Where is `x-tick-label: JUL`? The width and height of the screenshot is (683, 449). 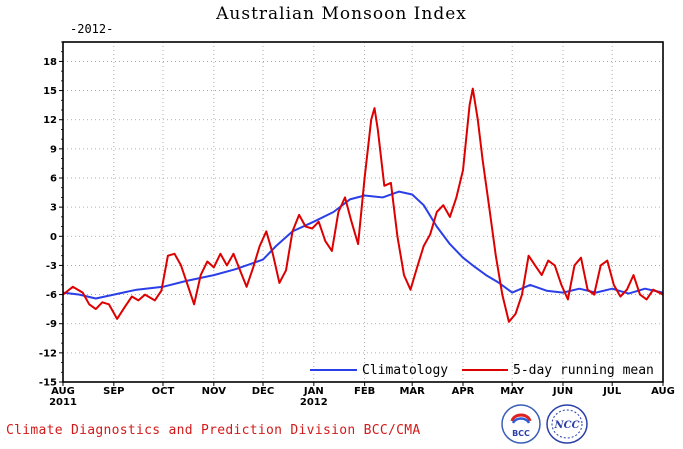
x-tick-label: JUL is located at coordinates (612, 391).